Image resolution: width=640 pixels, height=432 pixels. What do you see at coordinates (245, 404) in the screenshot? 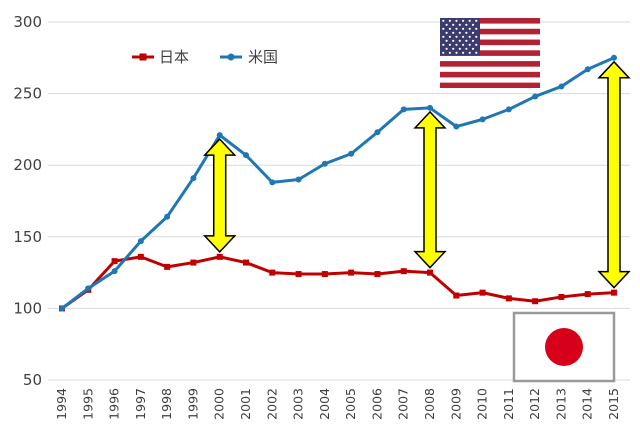
I see `x-tick-label: 2001` at bounding box center [245, 404].